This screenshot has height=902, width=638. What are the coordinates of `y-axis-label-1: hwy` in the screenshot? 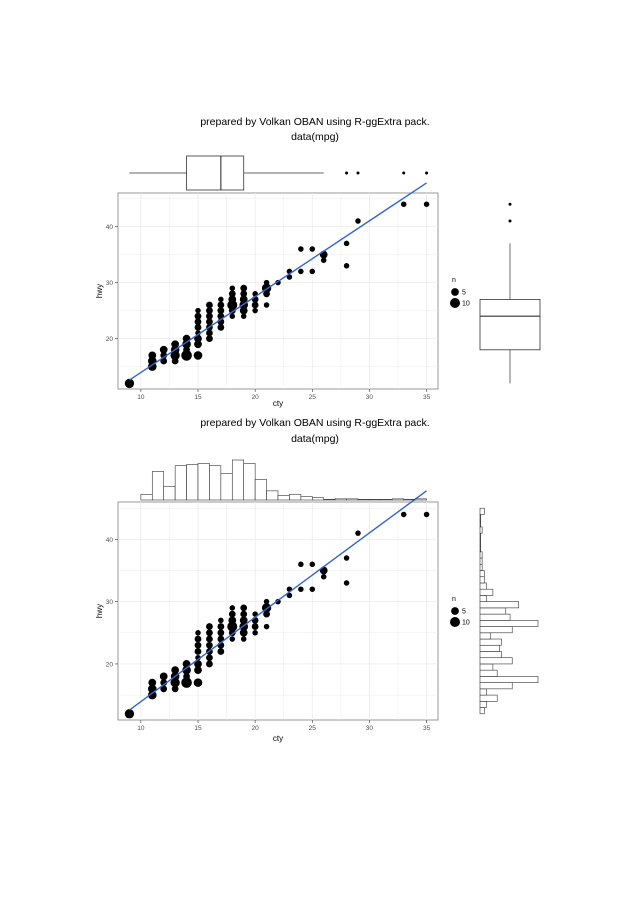 It's located at (99, 291).